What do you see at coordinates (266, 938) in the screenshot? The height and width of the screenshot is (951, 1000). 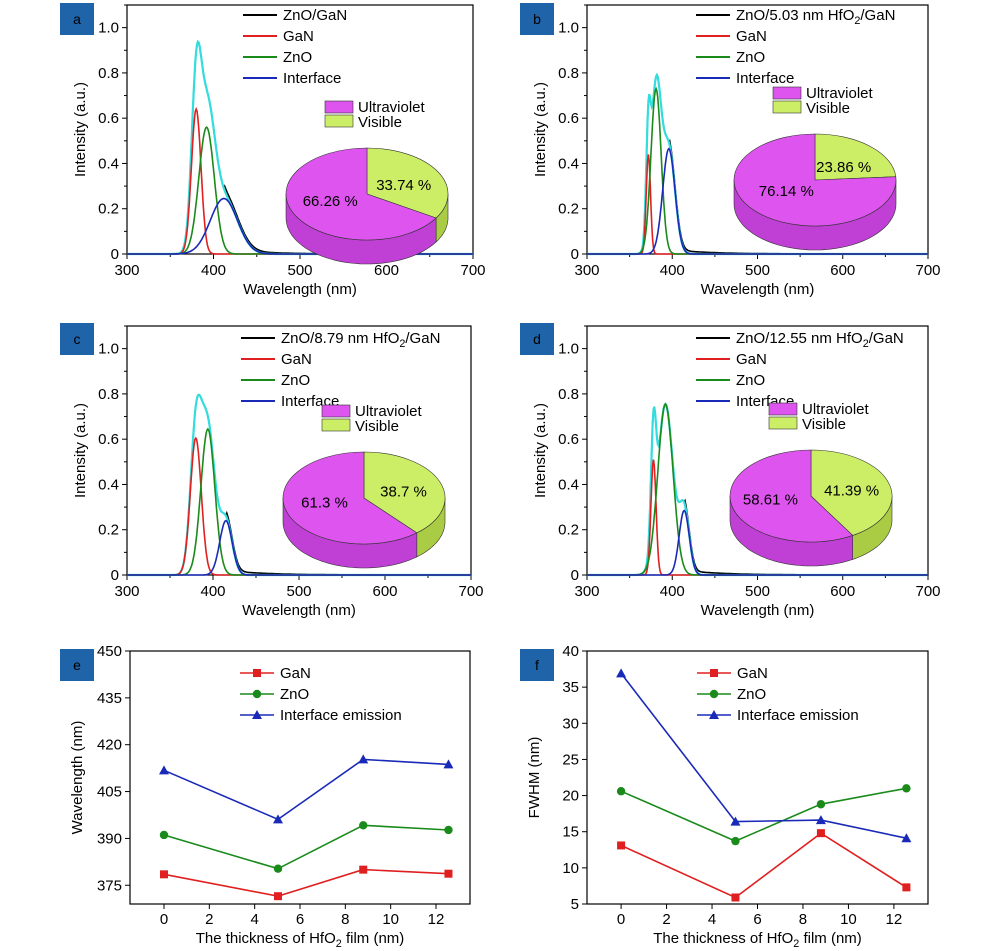 I see `x-axis-label-main: The thickness of HfO` at bounding box center [266, 938].